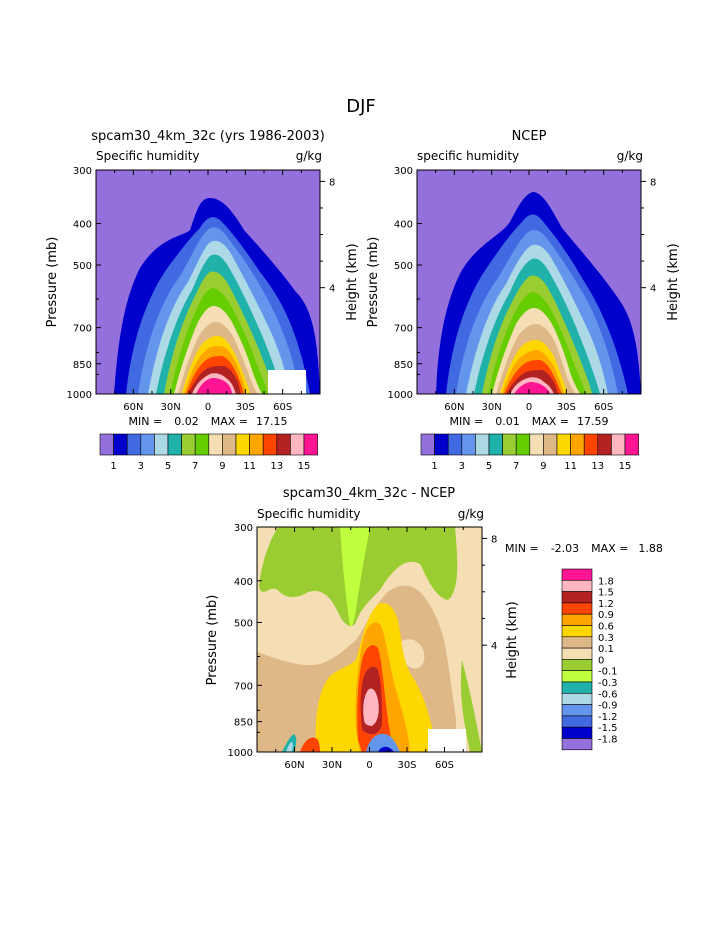 The width and height of the screenshot is (723, 939). I want to click on colorbar-label: 3, so click(462, 466).